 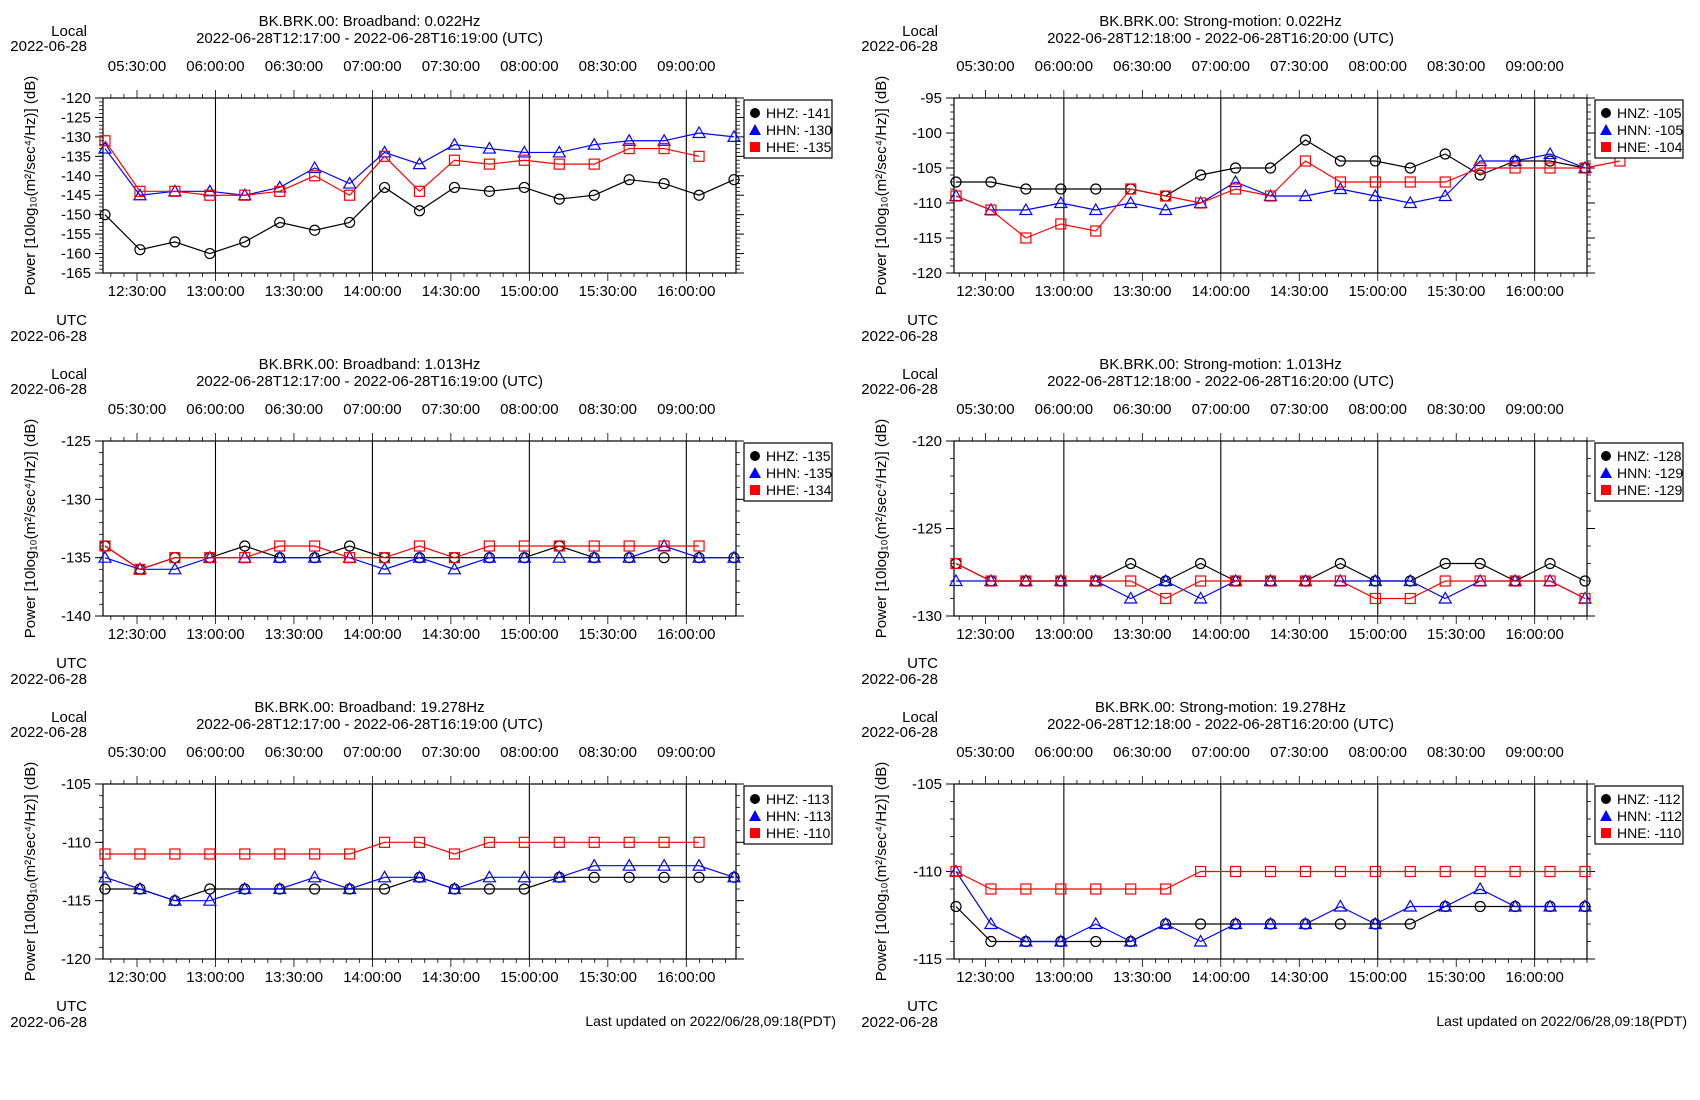 What do you see at coordinates (76, 215) in the screenshot?
I see `y-tick-label: -150` at bounding box center [76, 215].